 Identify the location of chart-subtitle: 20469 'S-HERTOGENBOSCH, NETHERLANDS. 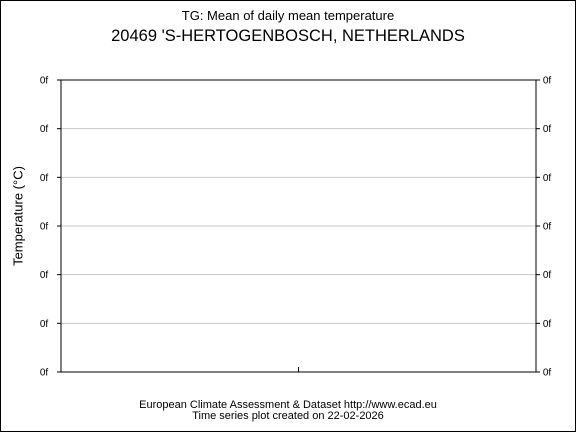
(288, 36).